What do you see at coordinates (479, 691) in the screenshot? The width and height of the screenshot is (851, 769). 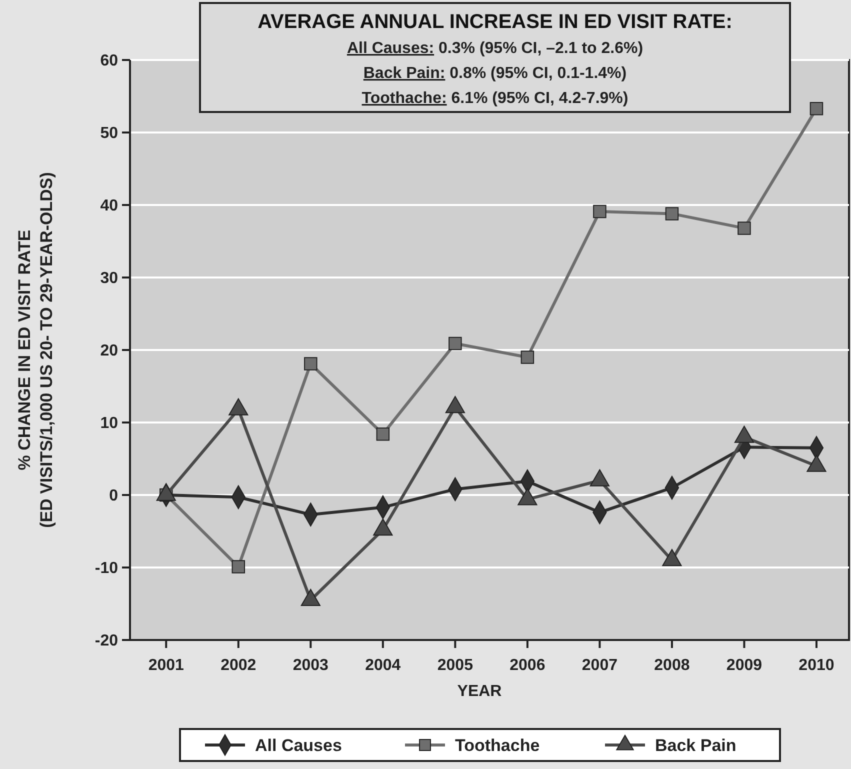 I see `x-axis-title: YEAR` at bounding box center [479, 691].